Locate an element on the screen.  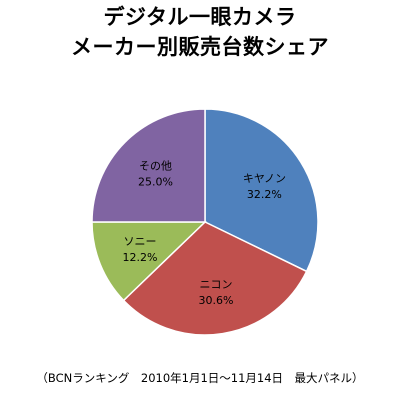
slice-label-3: その他 is located at coordinates (155, 166).